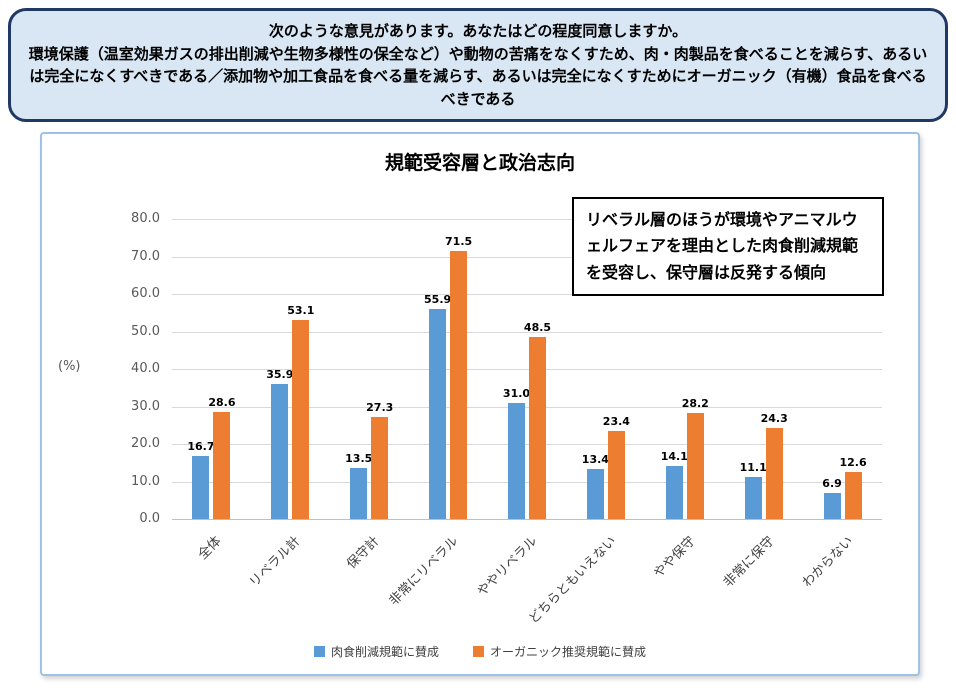 The height and width of the screenshot is (688, 956). Describe the element at coordinates (145, 218) in the screenshot. I see `y-tick-label: 80.0` at that location.